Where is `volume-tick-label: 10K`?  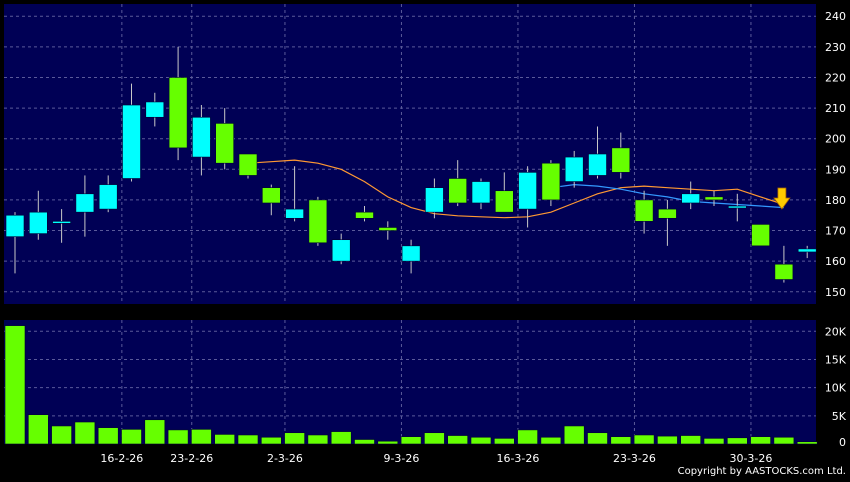 volume-tick-label: 10K is located at coordinates (836, 388).